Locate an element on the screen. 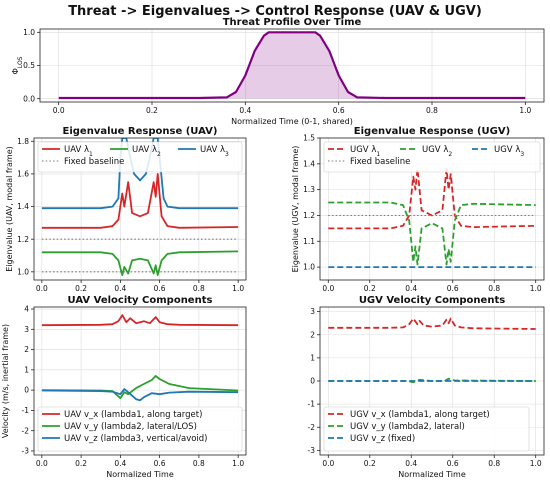 The width and height of the screenshot is (550, 486). y-tick-label: 1 is located at coordinates (312, 357).